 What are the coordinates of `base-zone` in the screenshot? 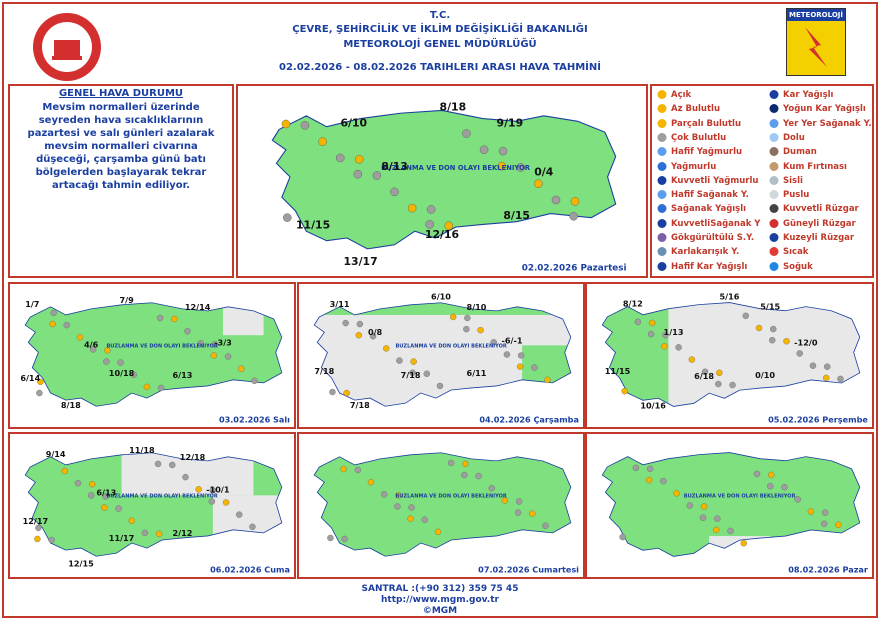 It's located at (731, 504).